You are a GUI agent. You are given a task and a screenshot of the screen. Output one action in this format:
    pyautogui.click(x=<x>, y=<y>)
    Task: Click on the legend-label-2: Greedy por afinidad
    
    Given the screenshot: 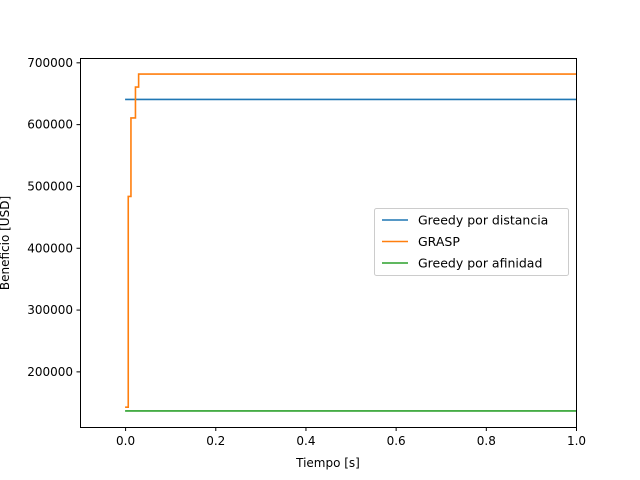 What is the action you would take?
    pyautogui.click(x=480, y=263)
    